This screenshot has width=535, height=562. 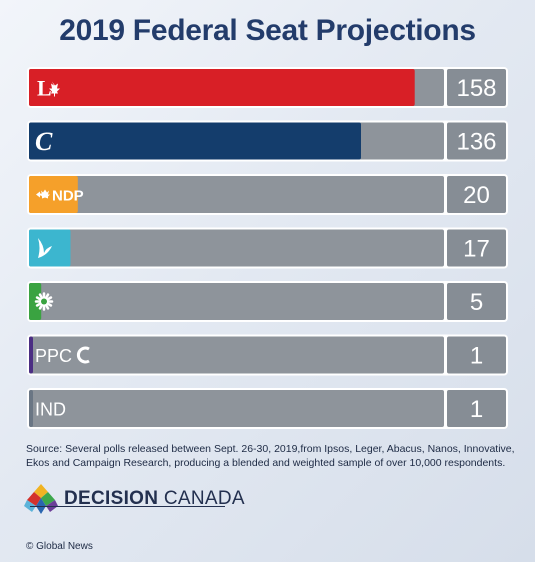 What do you see at coordinates (31, 355) in the screenshot?
I see `bar-ppc` at bounding box center [31, 355].